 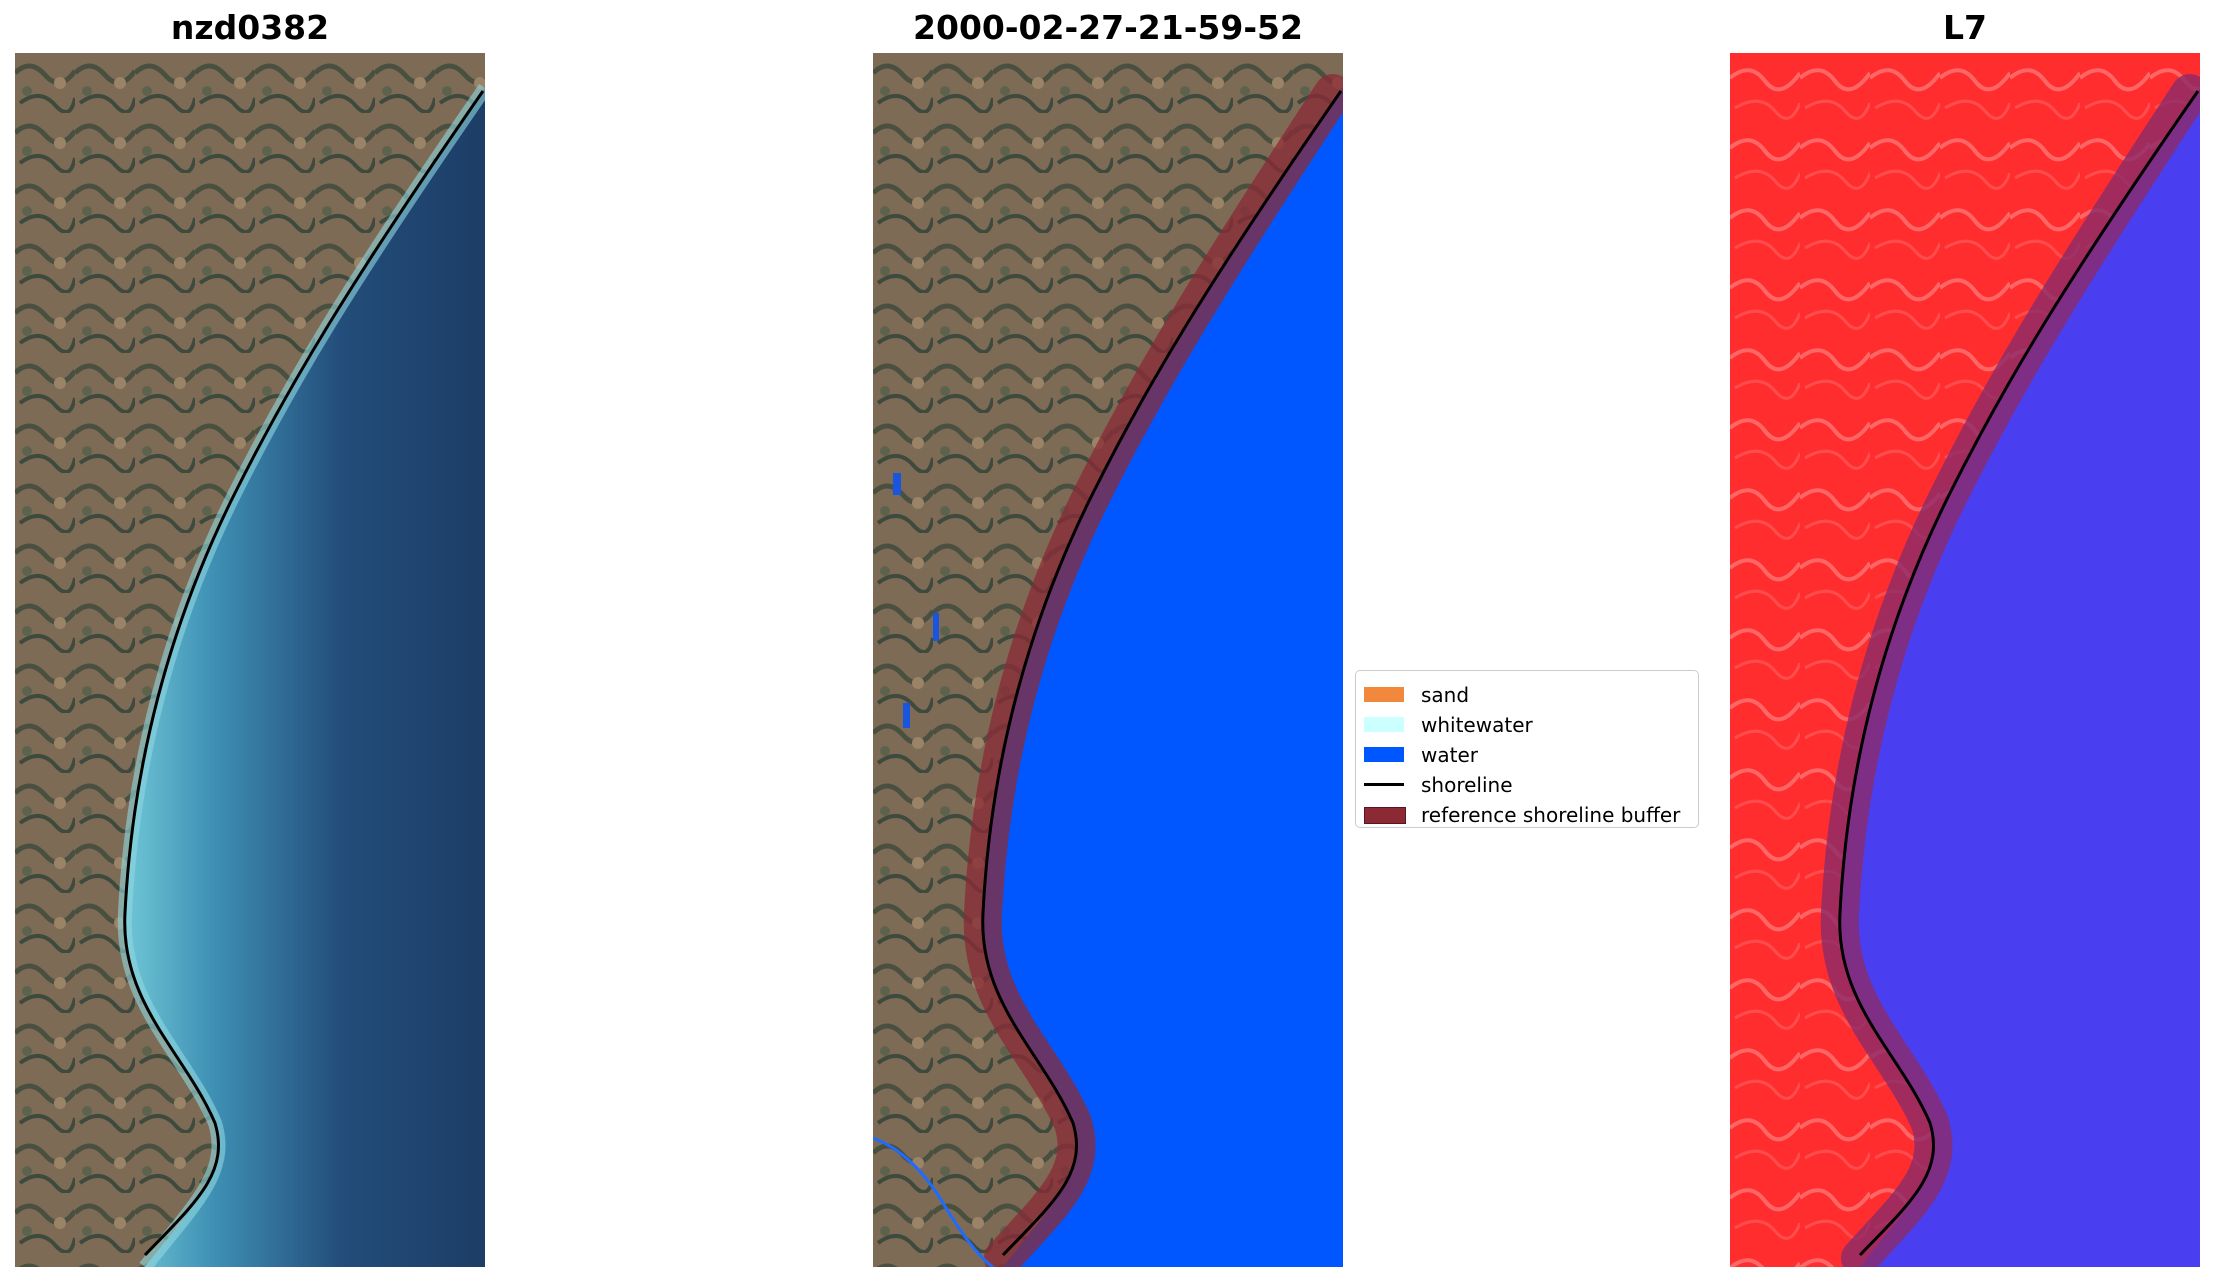 What do you see at coordinates (1384, 724) in the screenshot?
I see `whitewater-swatch` at bounding box center [1384, 724].